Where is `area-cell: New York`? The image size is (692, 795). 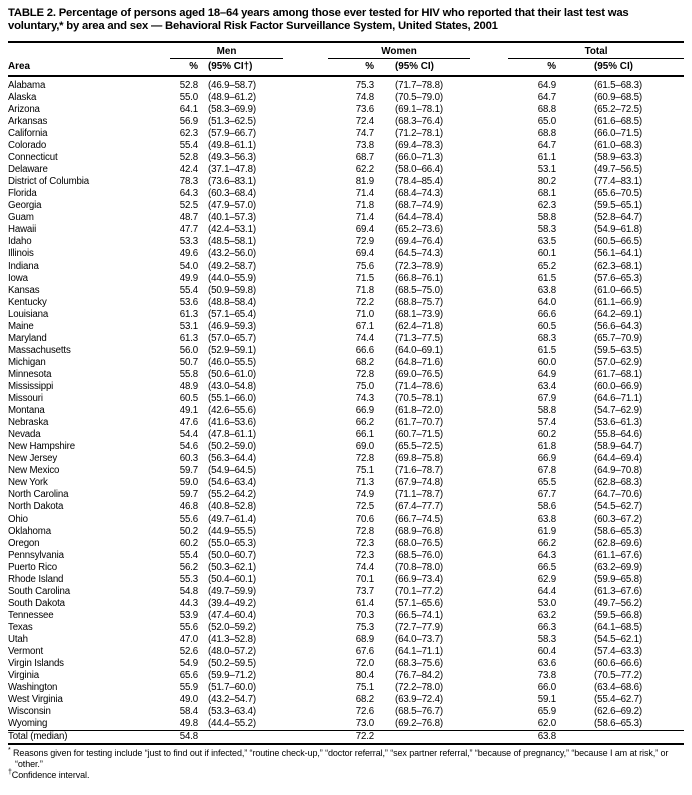 area-cell: New York is located at coordinates (28, 483).